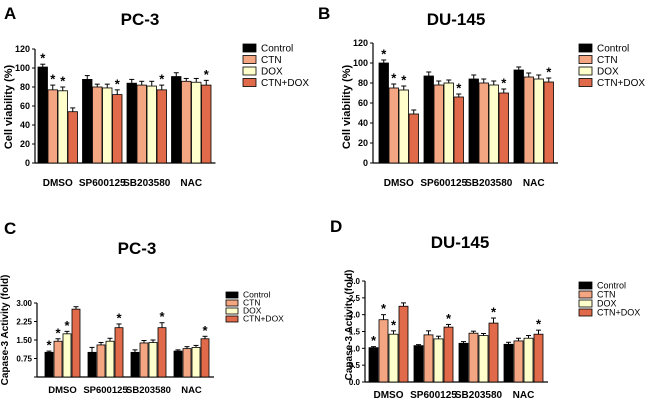  Describe the element at coordinates (336, 226) in the screenshot. I see `panel-letter: D` at that location.